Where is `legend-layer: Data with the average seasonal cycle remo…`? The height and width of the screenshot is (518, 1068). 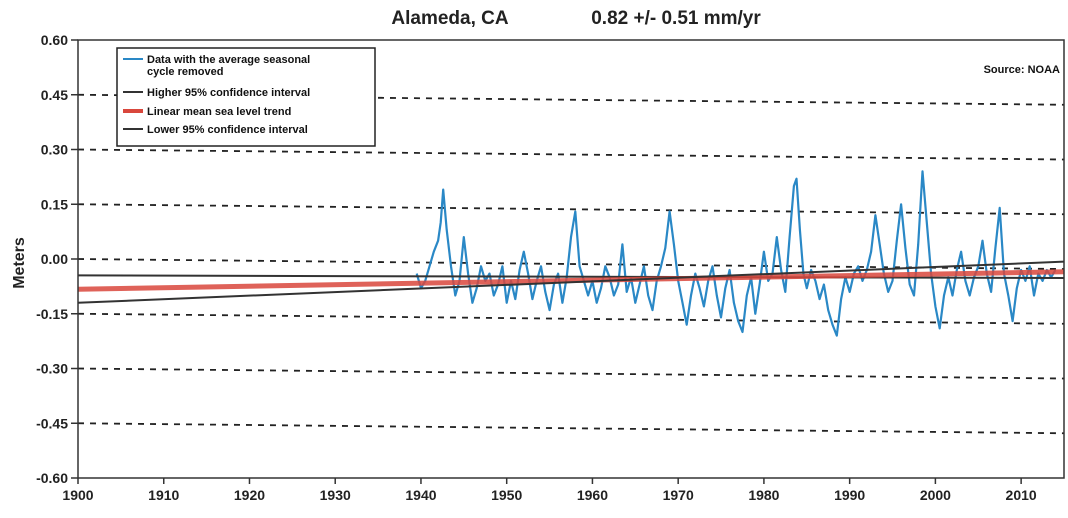 legend-layer: Data with the average seasonal cycle remo… is located at coordinates (246, 97).